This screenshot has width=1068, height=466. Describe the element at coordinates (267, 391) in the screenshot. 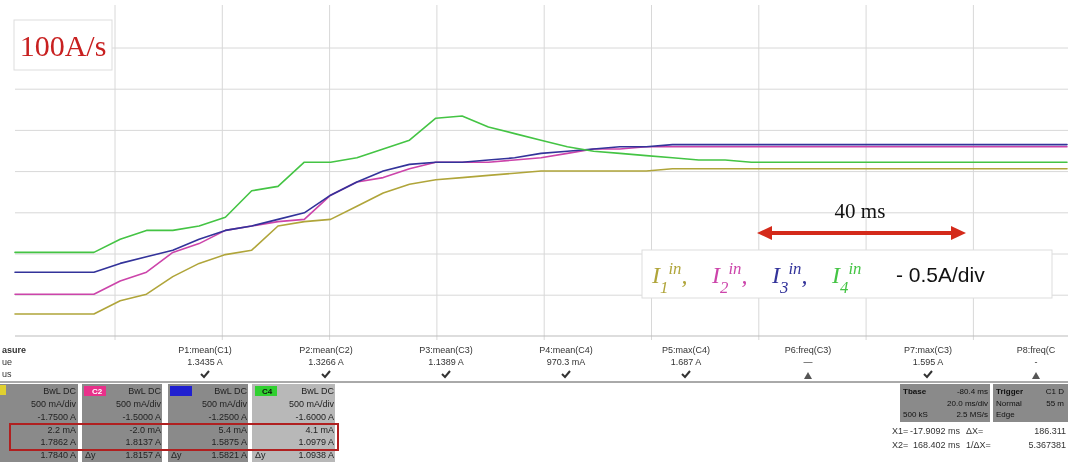

I see `text: C4` at that location.